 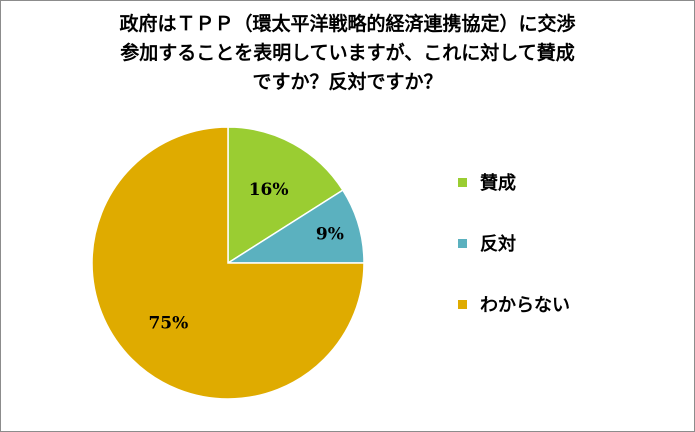 I want to click on chart-title-line-1: 政府はＴＰＰ（環太平洋戦略的経済連携協定）に交渉, so click(x=347, y=24).